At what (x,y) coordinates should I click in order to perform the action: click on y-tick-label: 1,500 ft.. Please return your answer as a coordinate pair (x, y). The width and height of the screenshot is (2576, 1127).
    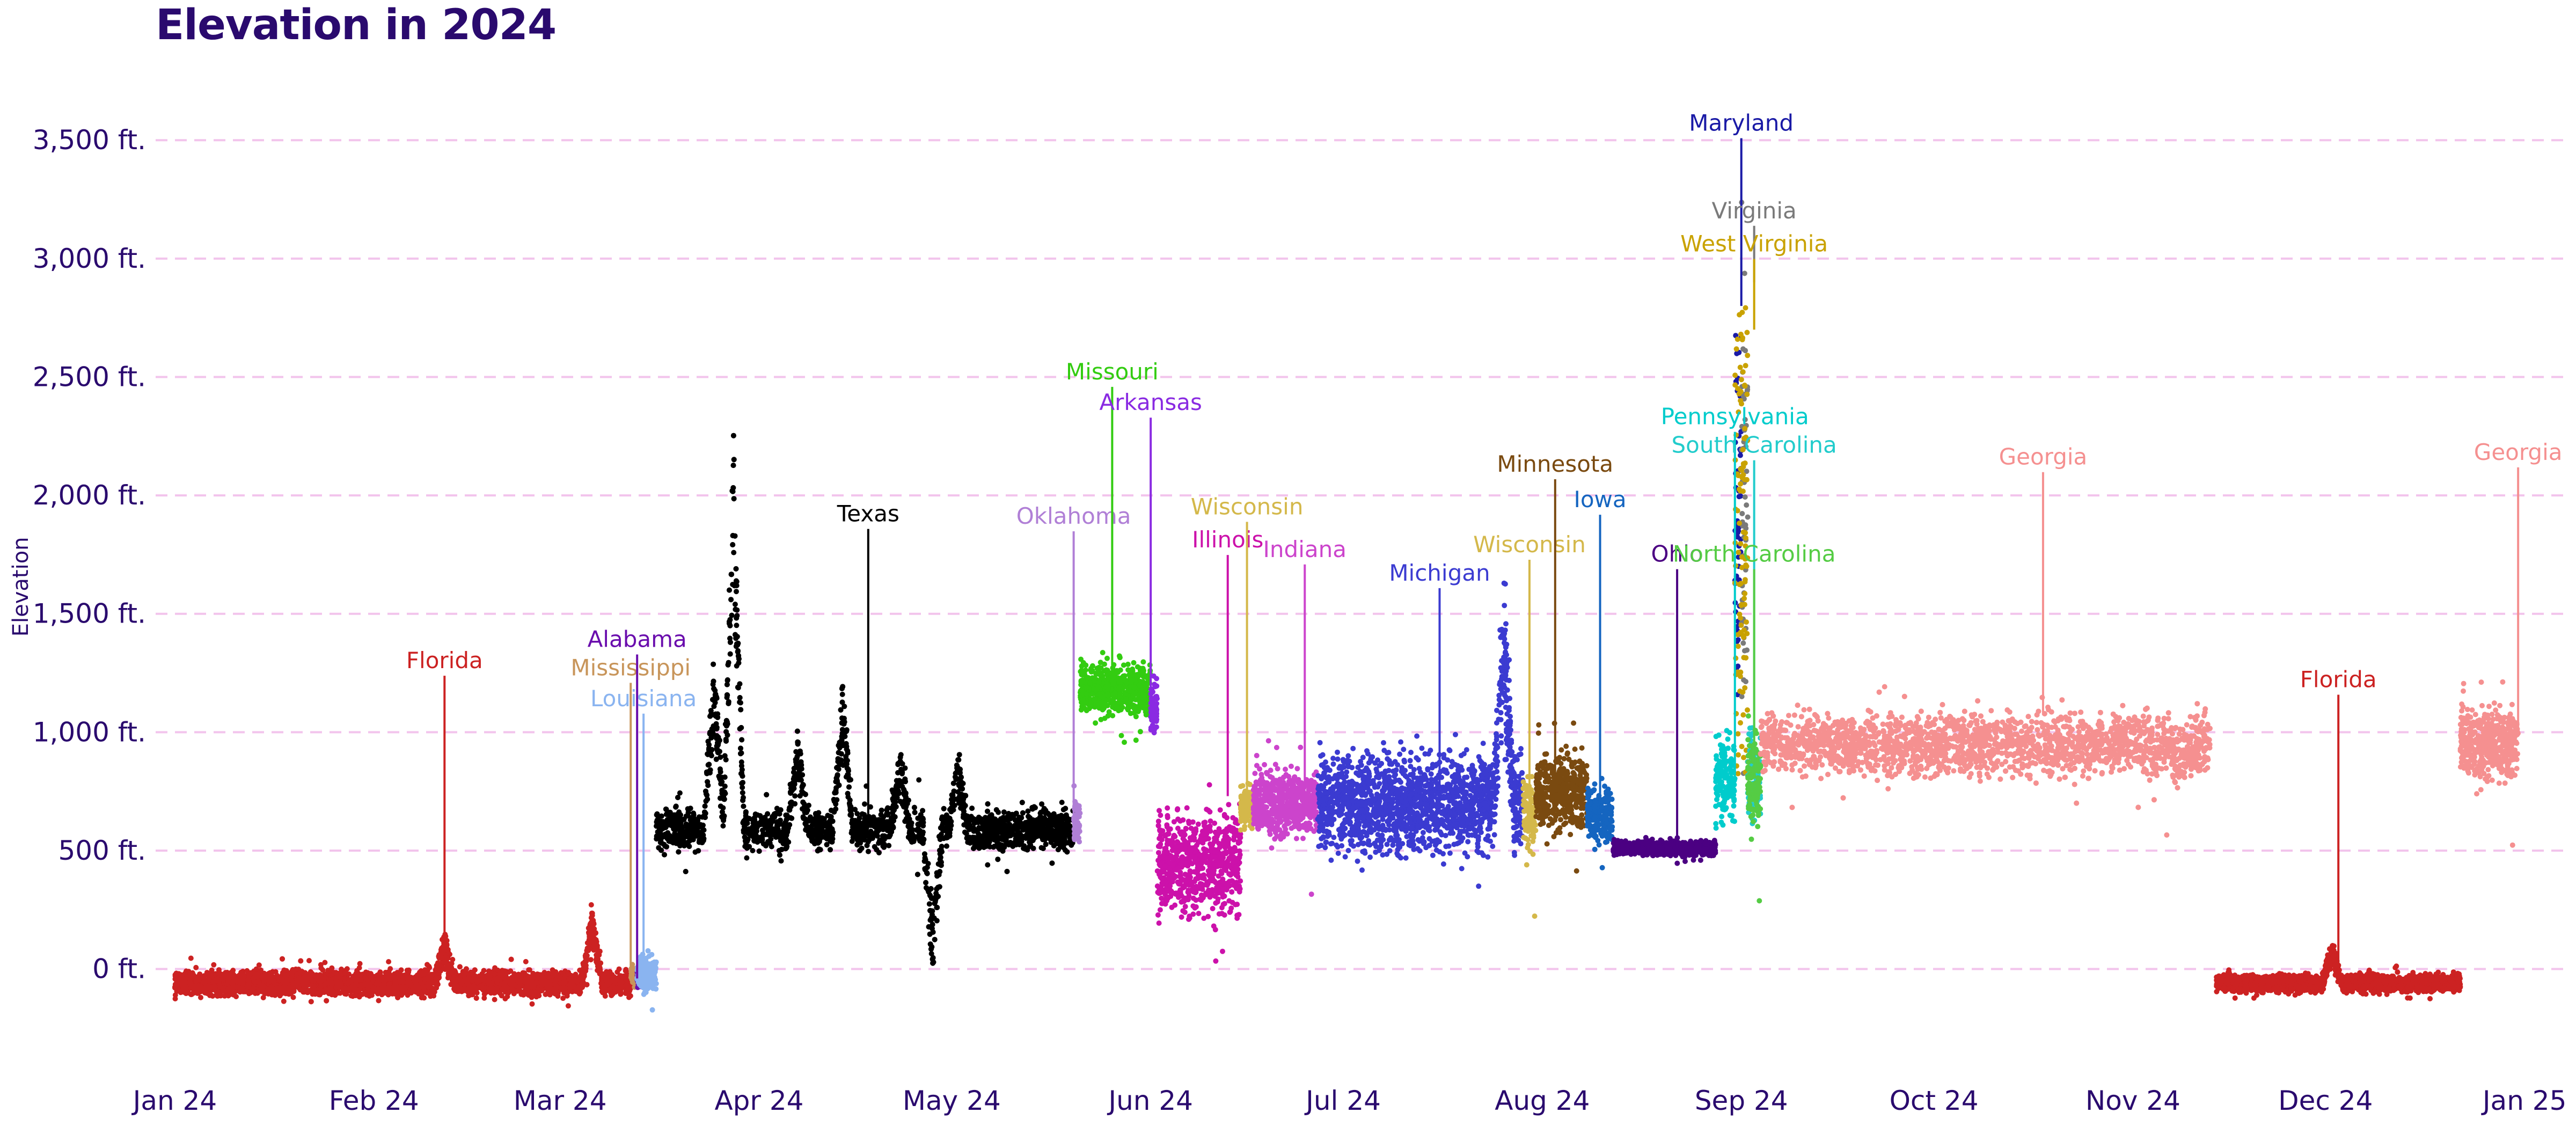
    Looking at the image, I should click on (89, 614).